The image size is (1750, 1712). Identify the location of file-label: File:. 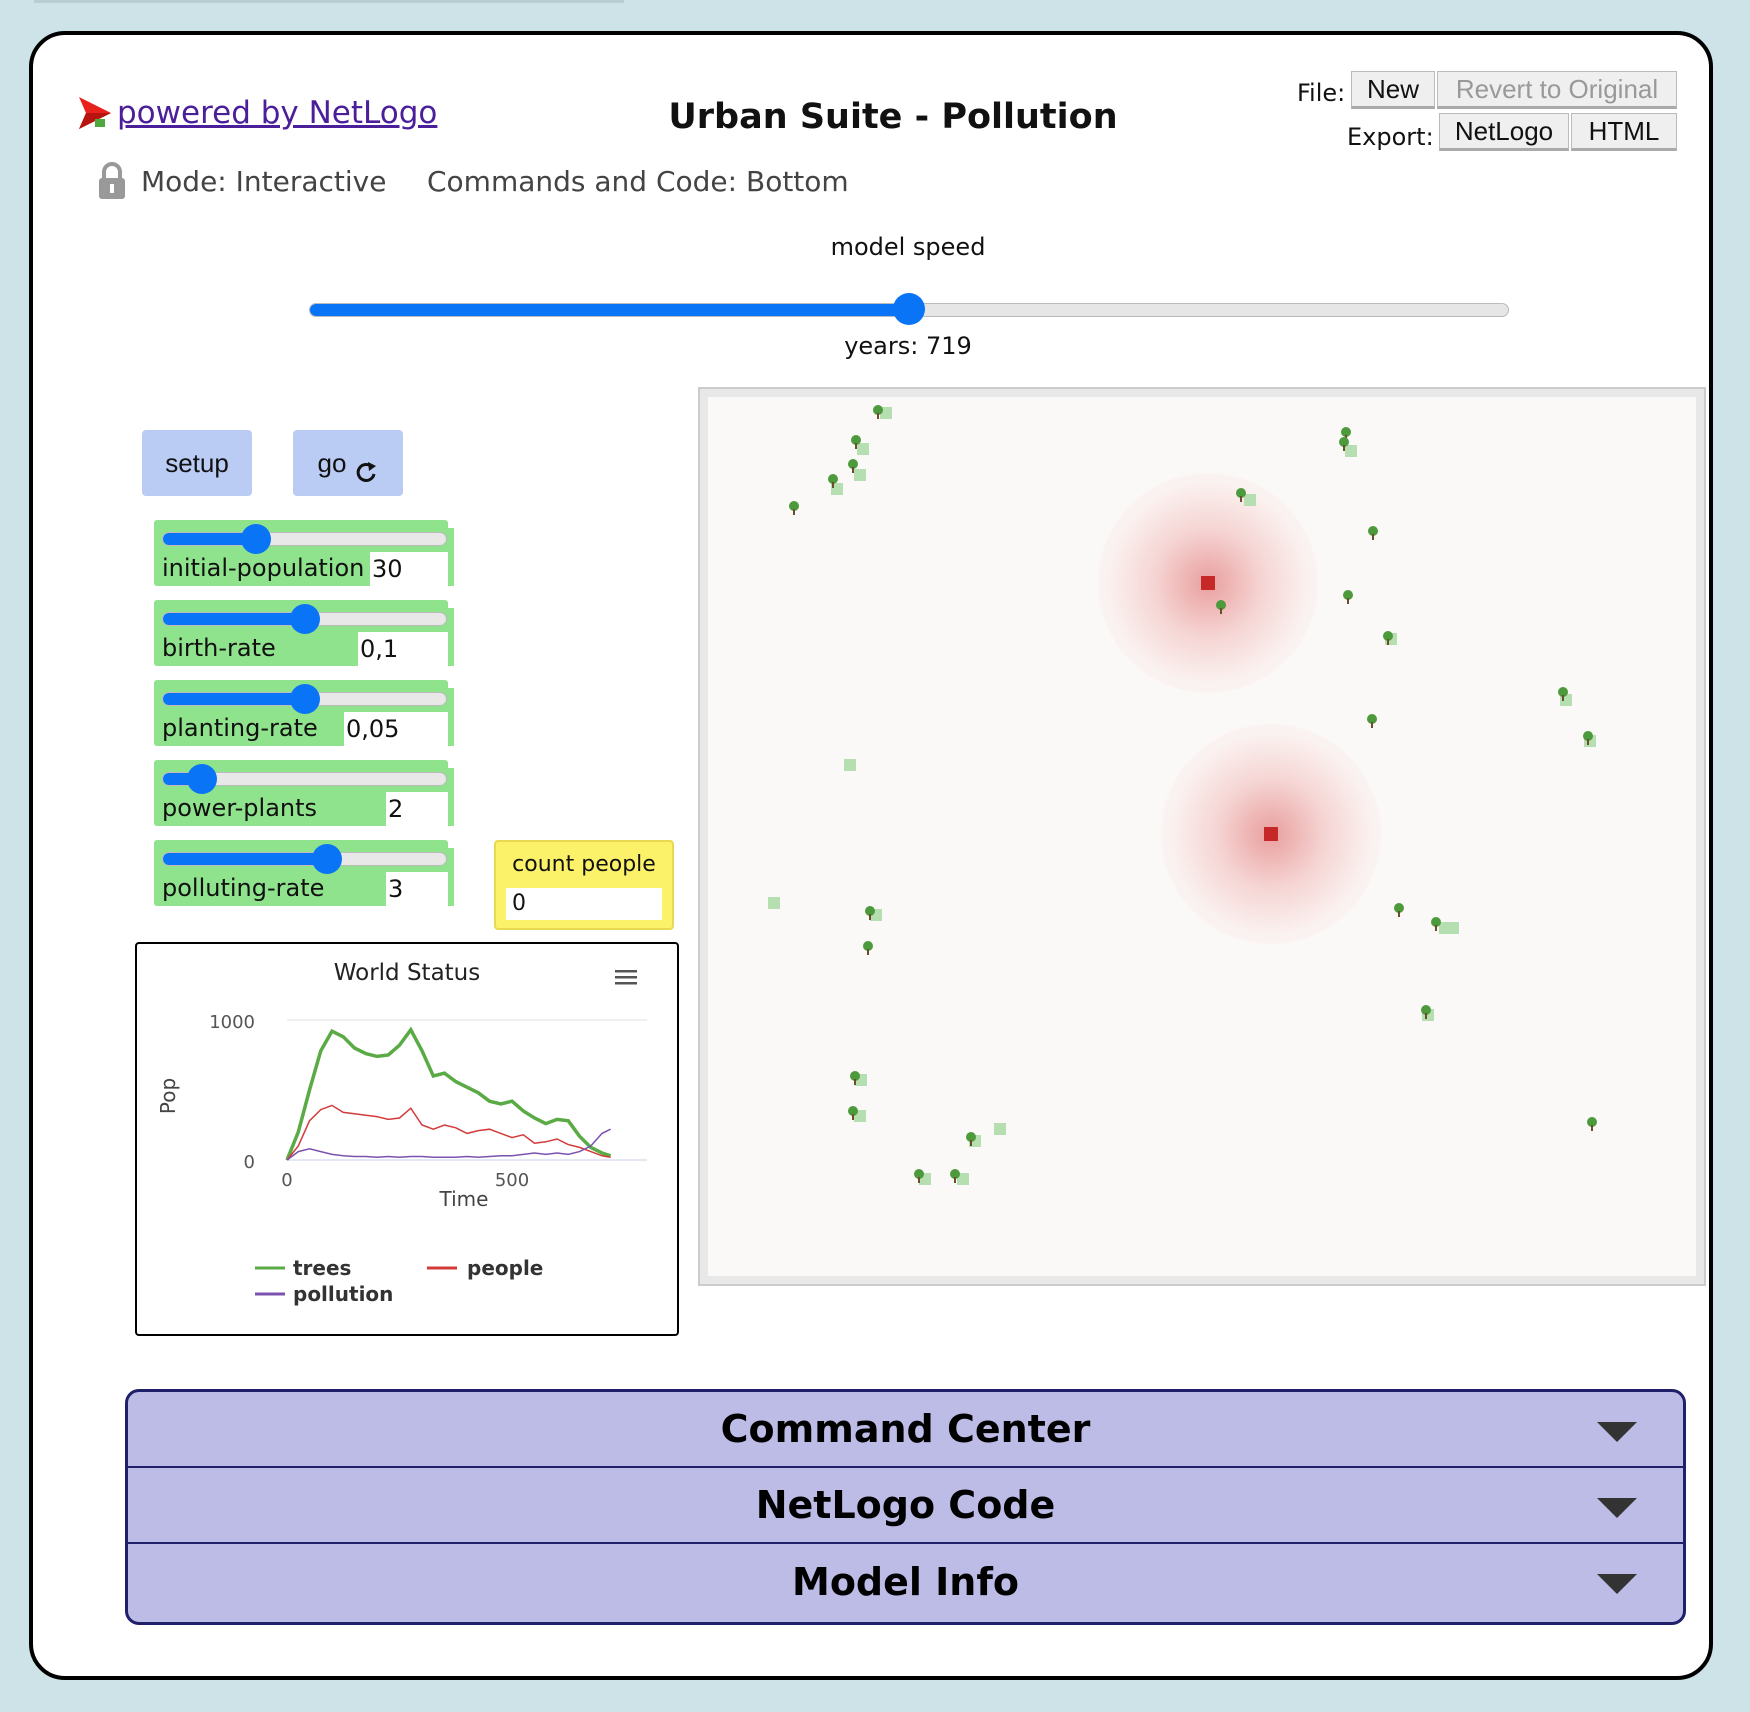
(1321, 93).